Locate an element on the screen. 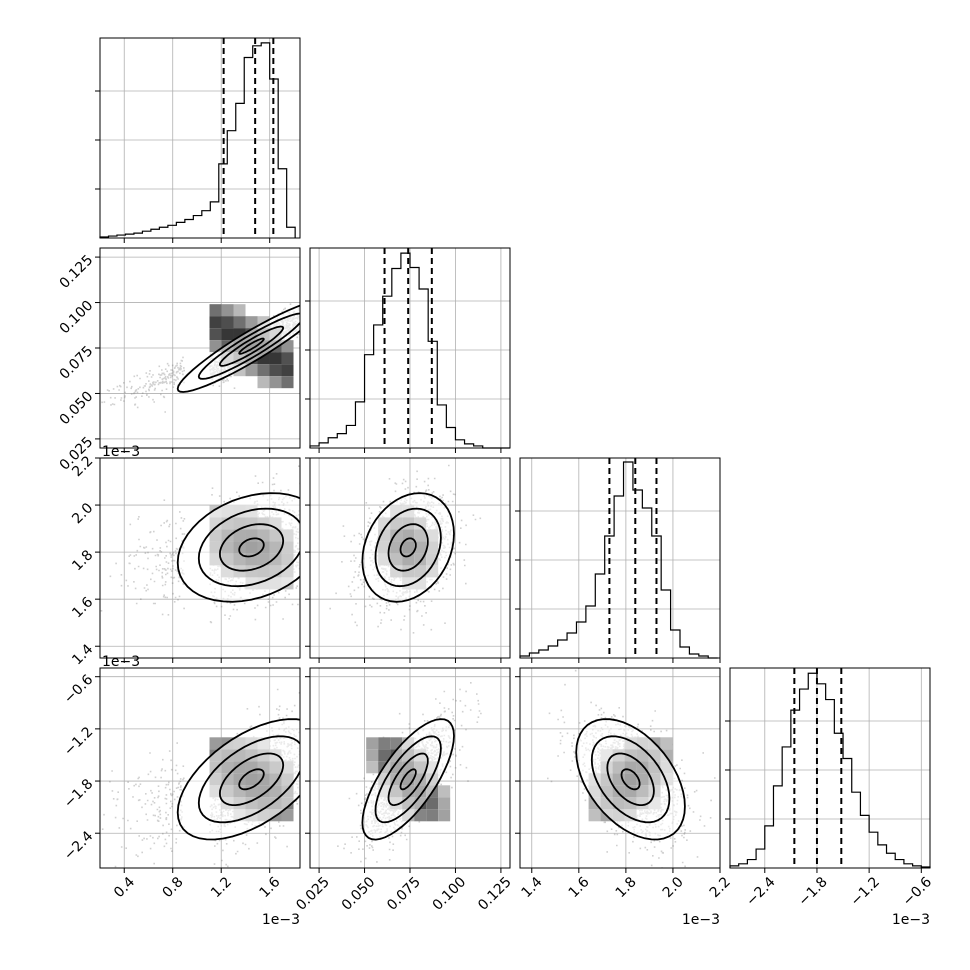 The image size is (970, 970). x-tick-label-2-3: 2.0 is located at coordinates (673, 887).